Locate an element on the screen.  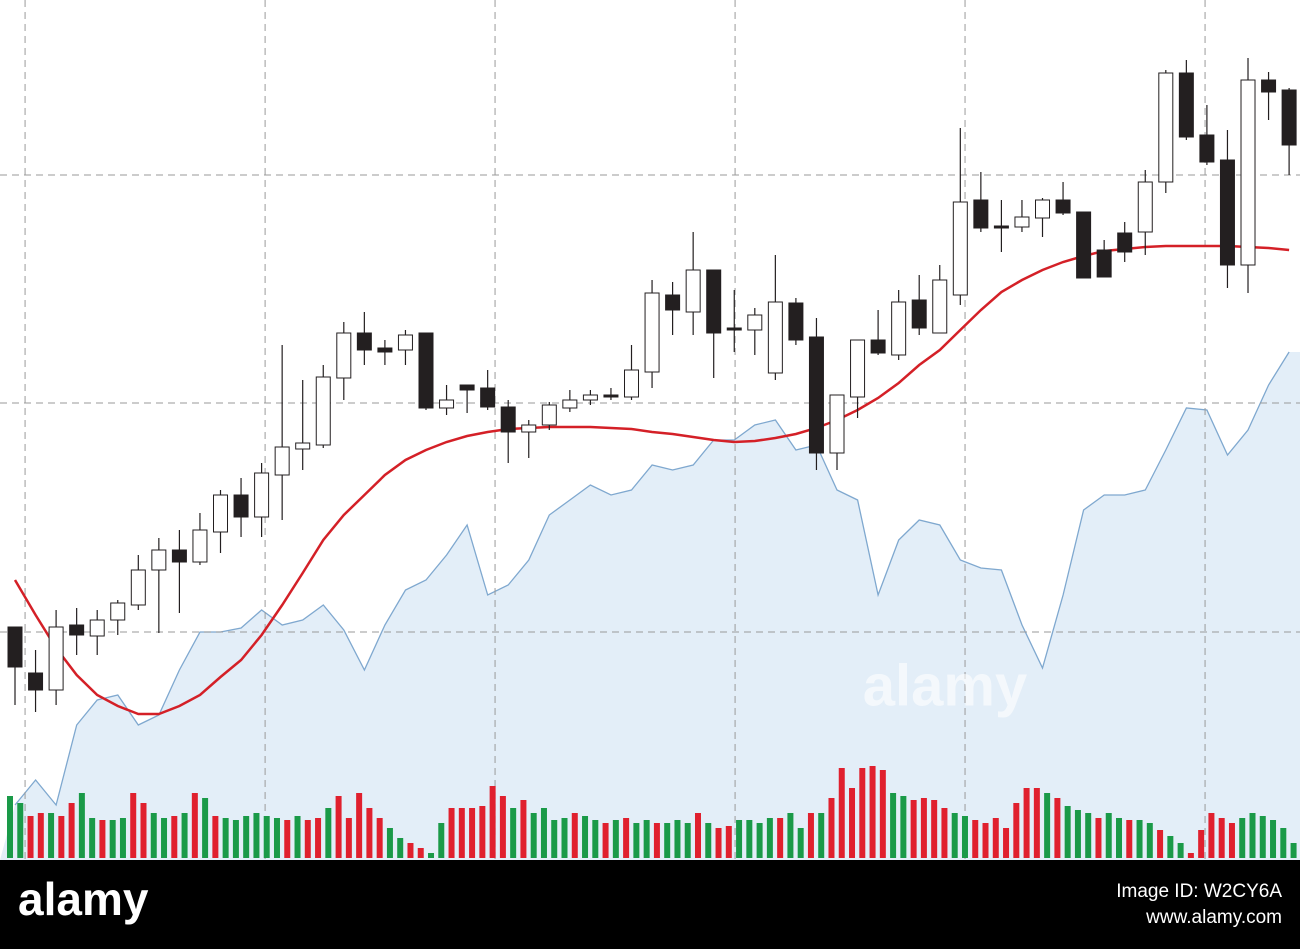
footer-logo: alamy is located at coordinates (83, 899).